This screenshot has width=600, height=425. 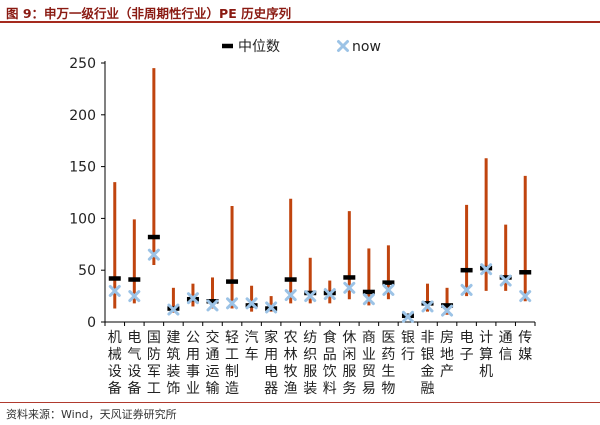 I want to click on category-label: 国防军工, so click(x=154, y=363).